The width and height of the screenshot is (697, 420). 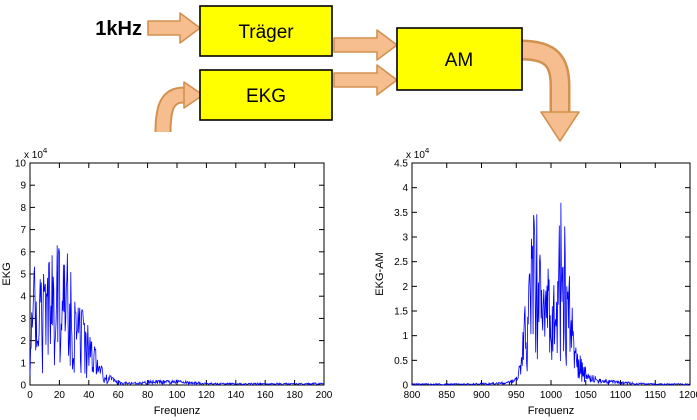 I want to click on input-frequency-label: 1kHz, so click(x=118, y=29).